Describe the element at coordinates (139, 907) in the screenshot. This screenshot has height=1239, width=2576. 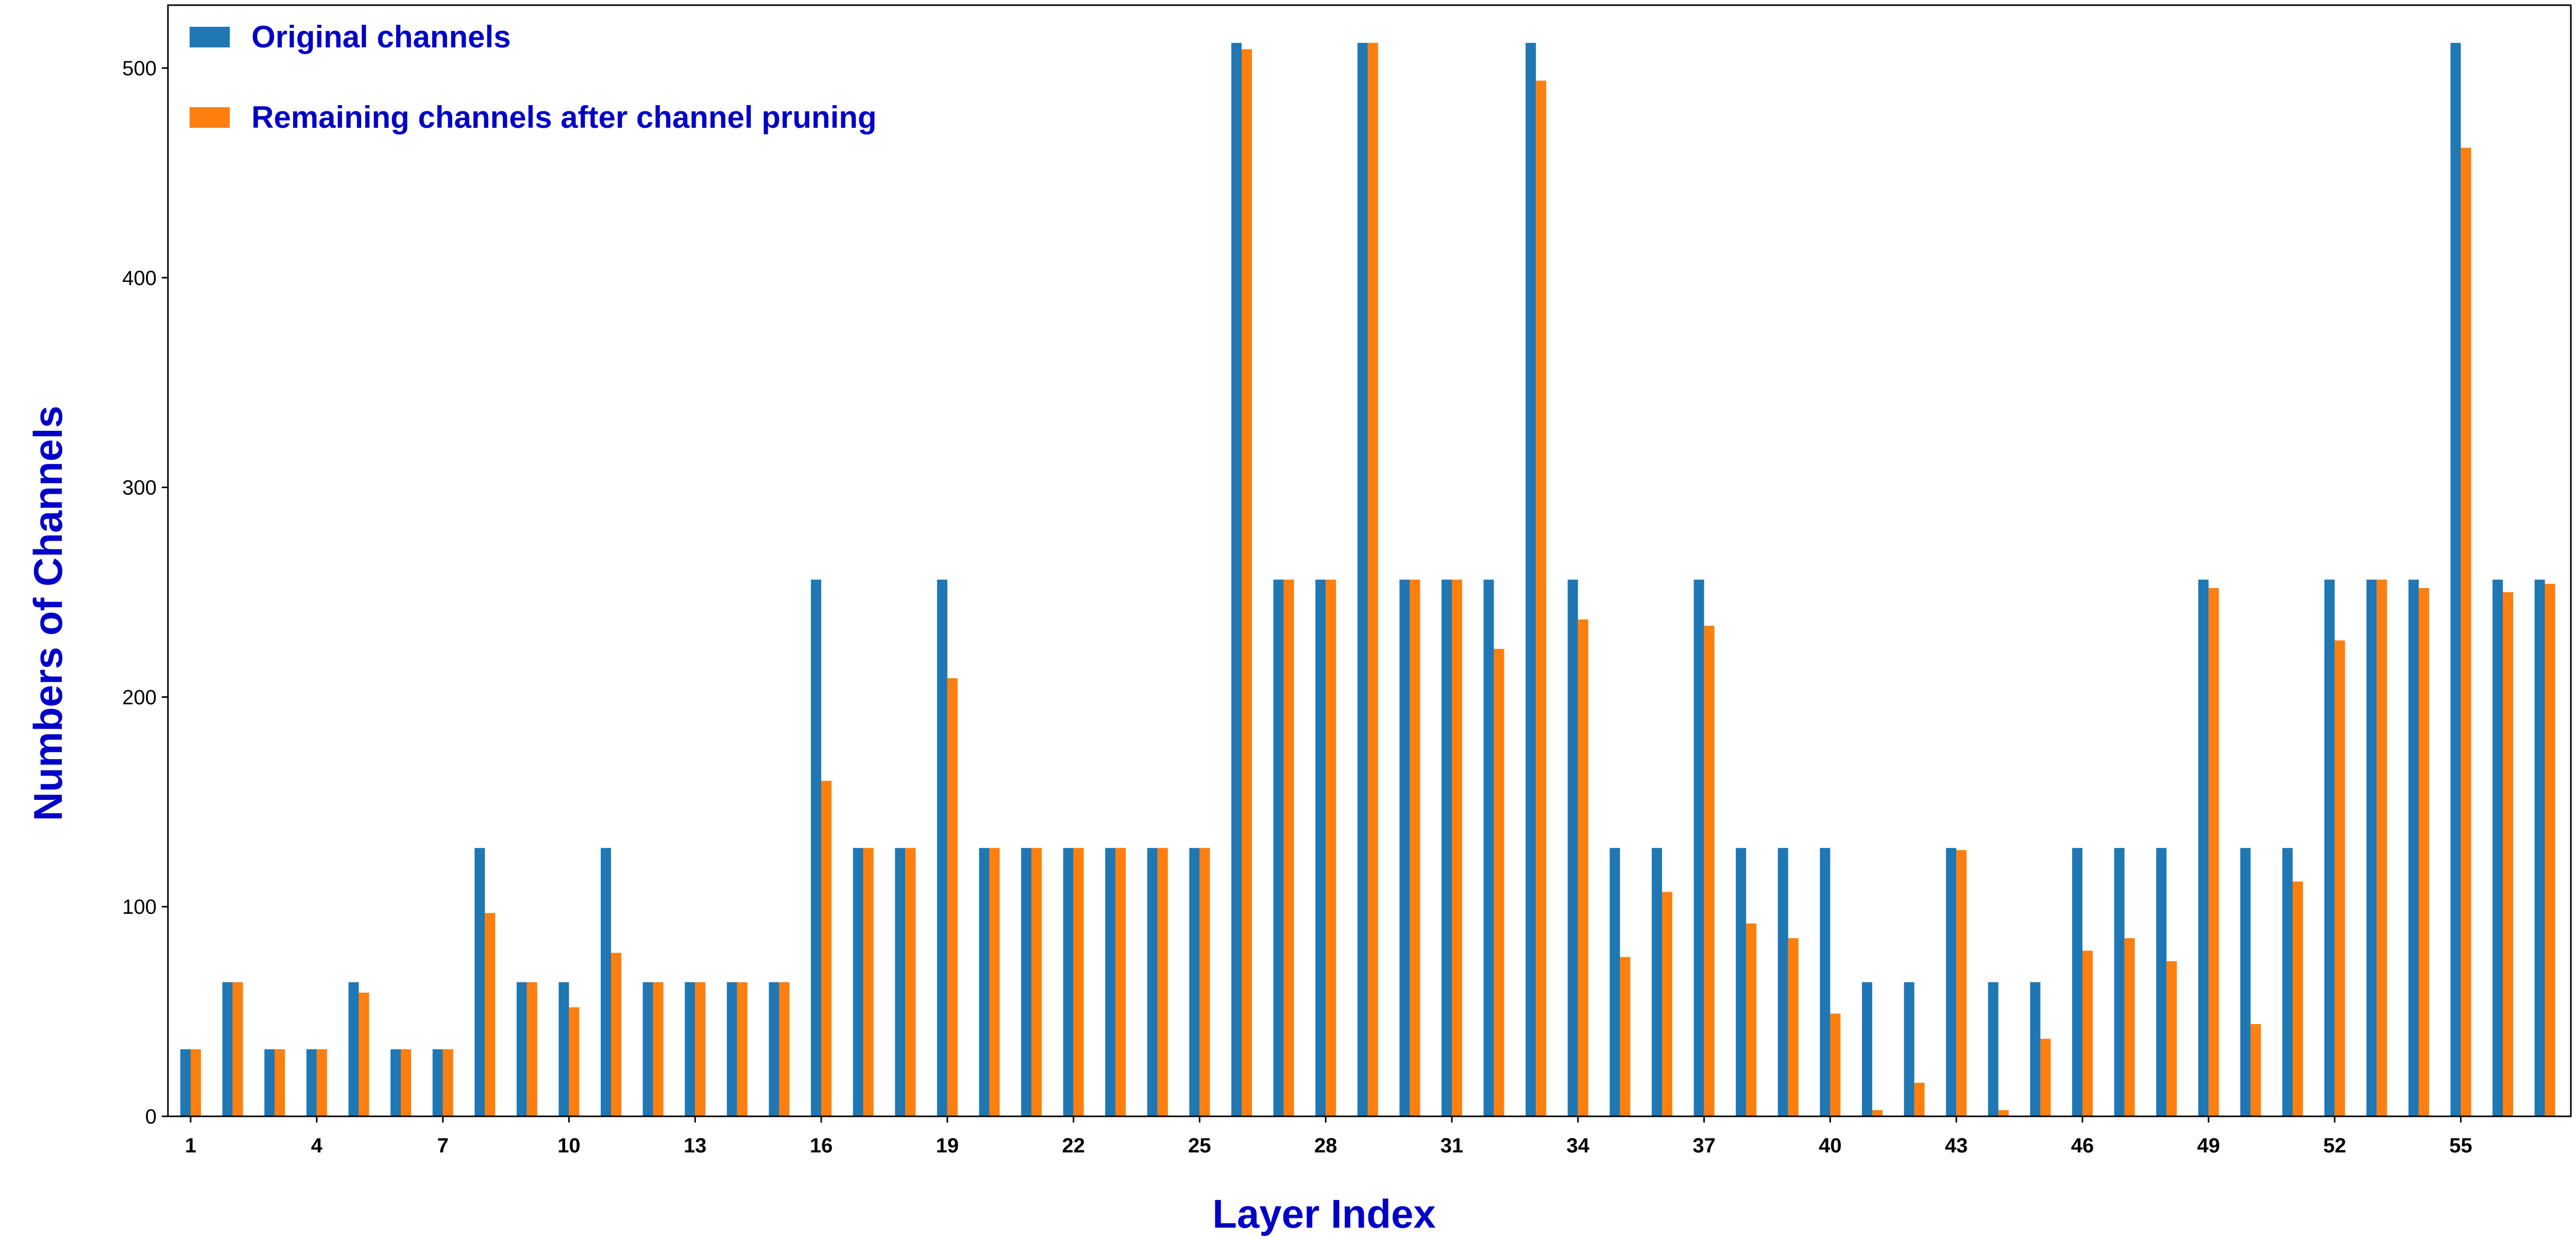
I see `y-tick-label: 100` at that location.